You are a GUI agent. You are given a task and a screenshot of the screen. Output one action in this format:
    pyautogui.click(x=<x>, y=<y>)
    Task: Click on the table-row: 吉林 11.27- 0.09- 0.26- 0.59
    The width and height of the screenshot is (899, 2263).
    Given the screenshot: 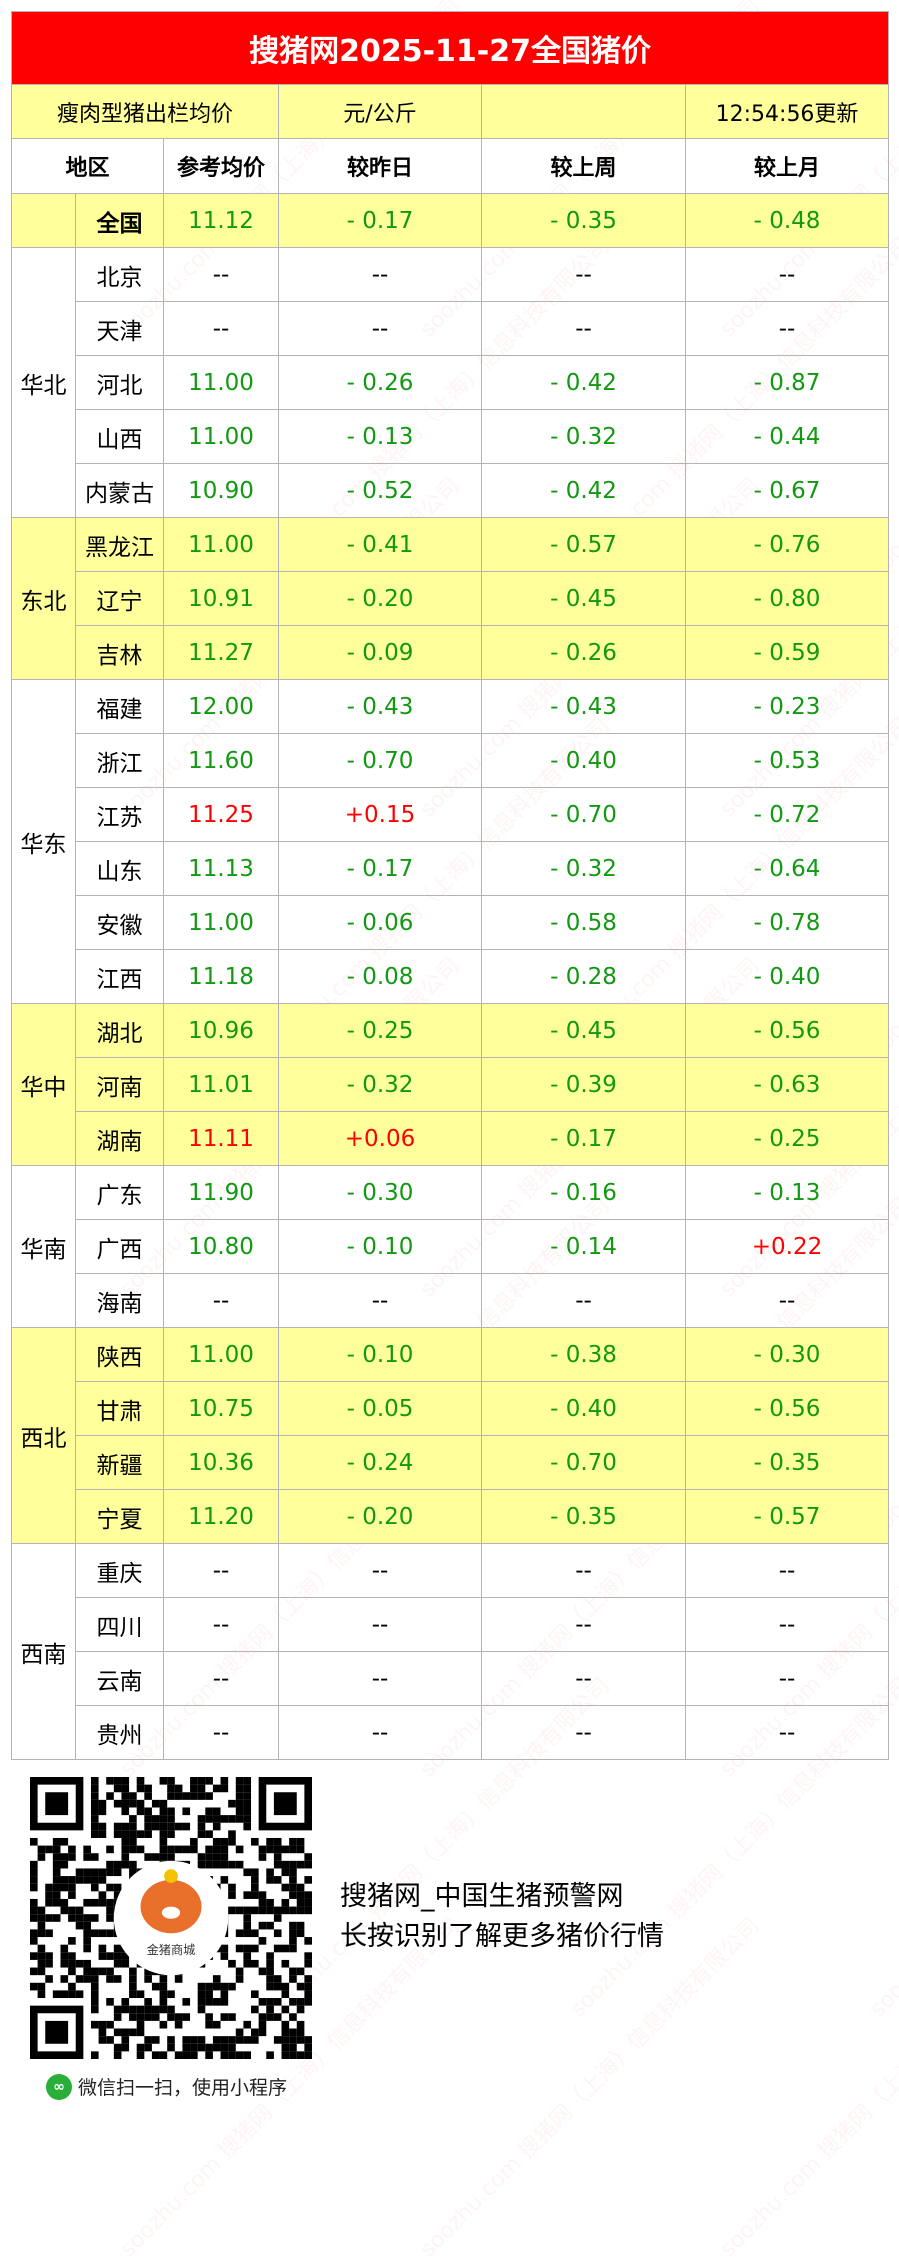 What is the action you would take?
    pyautogui.click(x=451, y=652)
    